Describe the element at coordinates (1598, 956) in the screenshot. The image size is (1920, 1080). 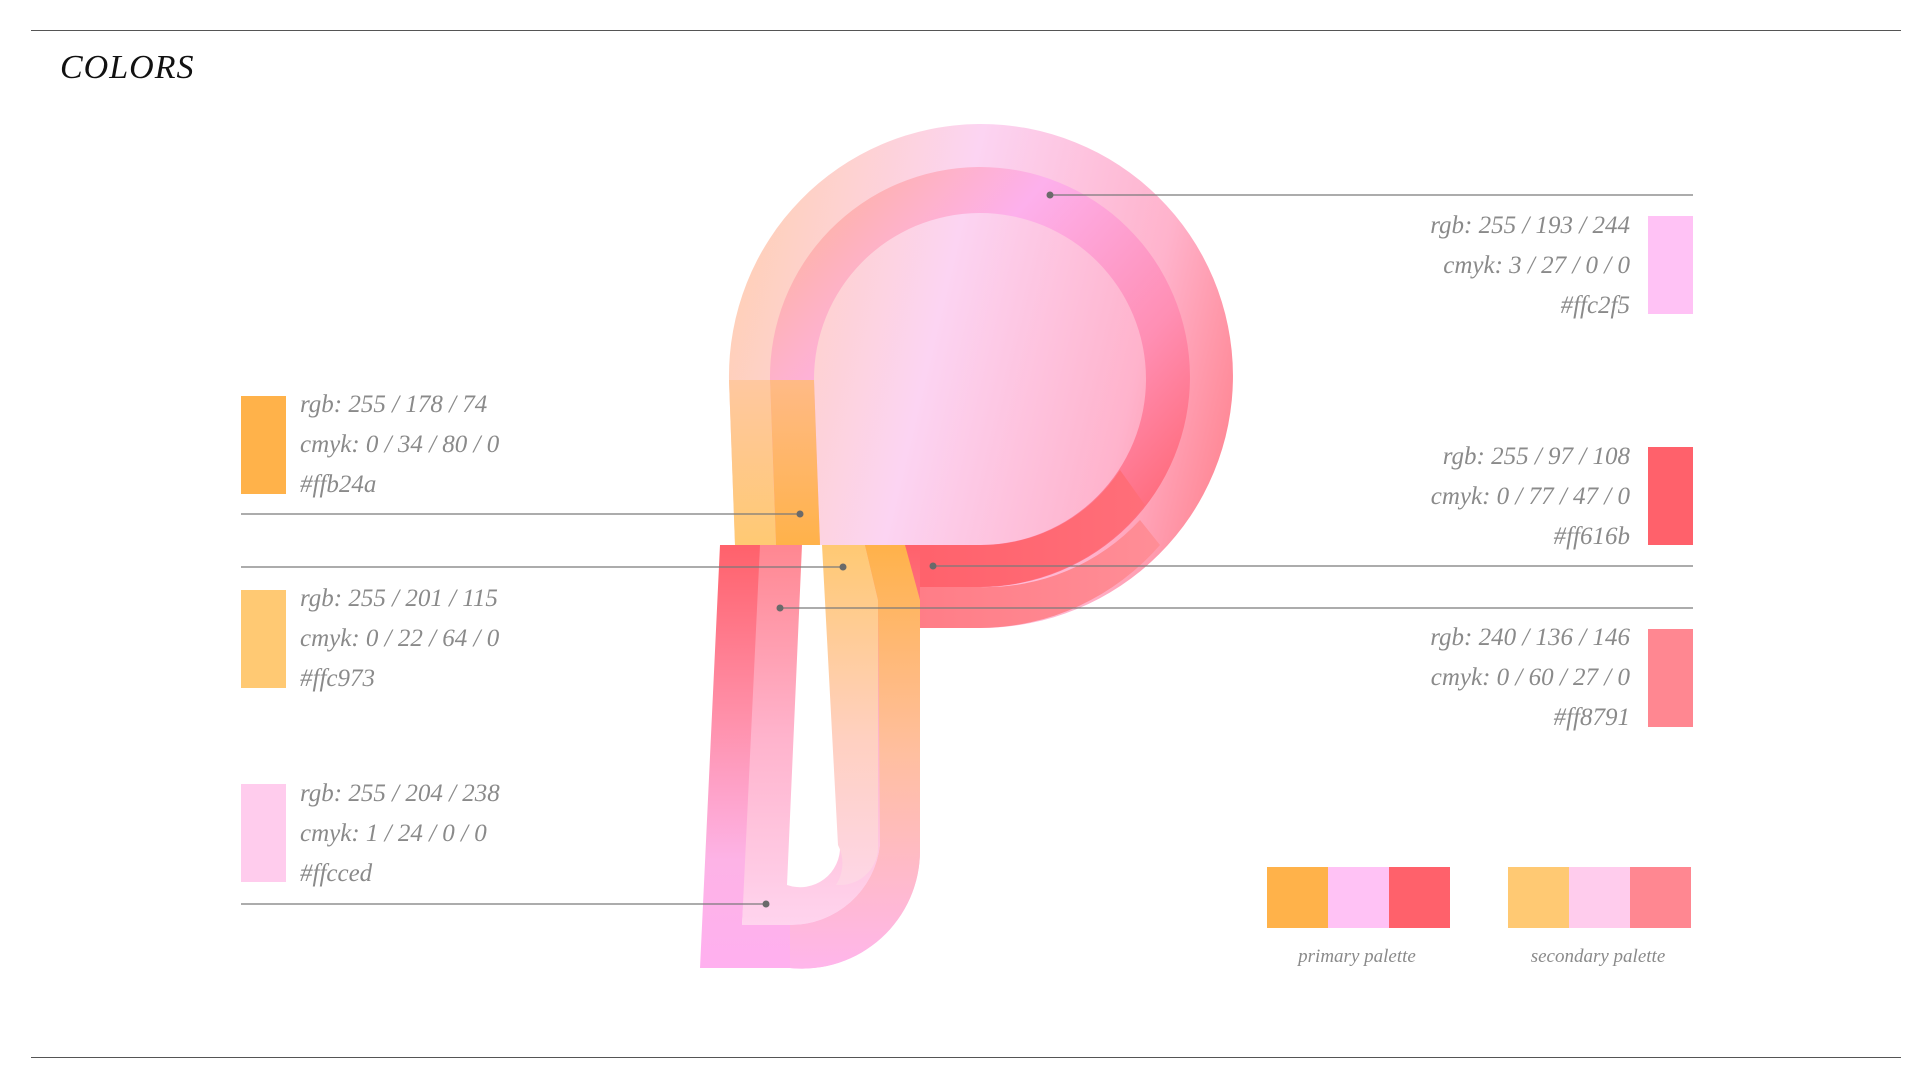
I see `secondary-palette-label: secondary palette` at that location.